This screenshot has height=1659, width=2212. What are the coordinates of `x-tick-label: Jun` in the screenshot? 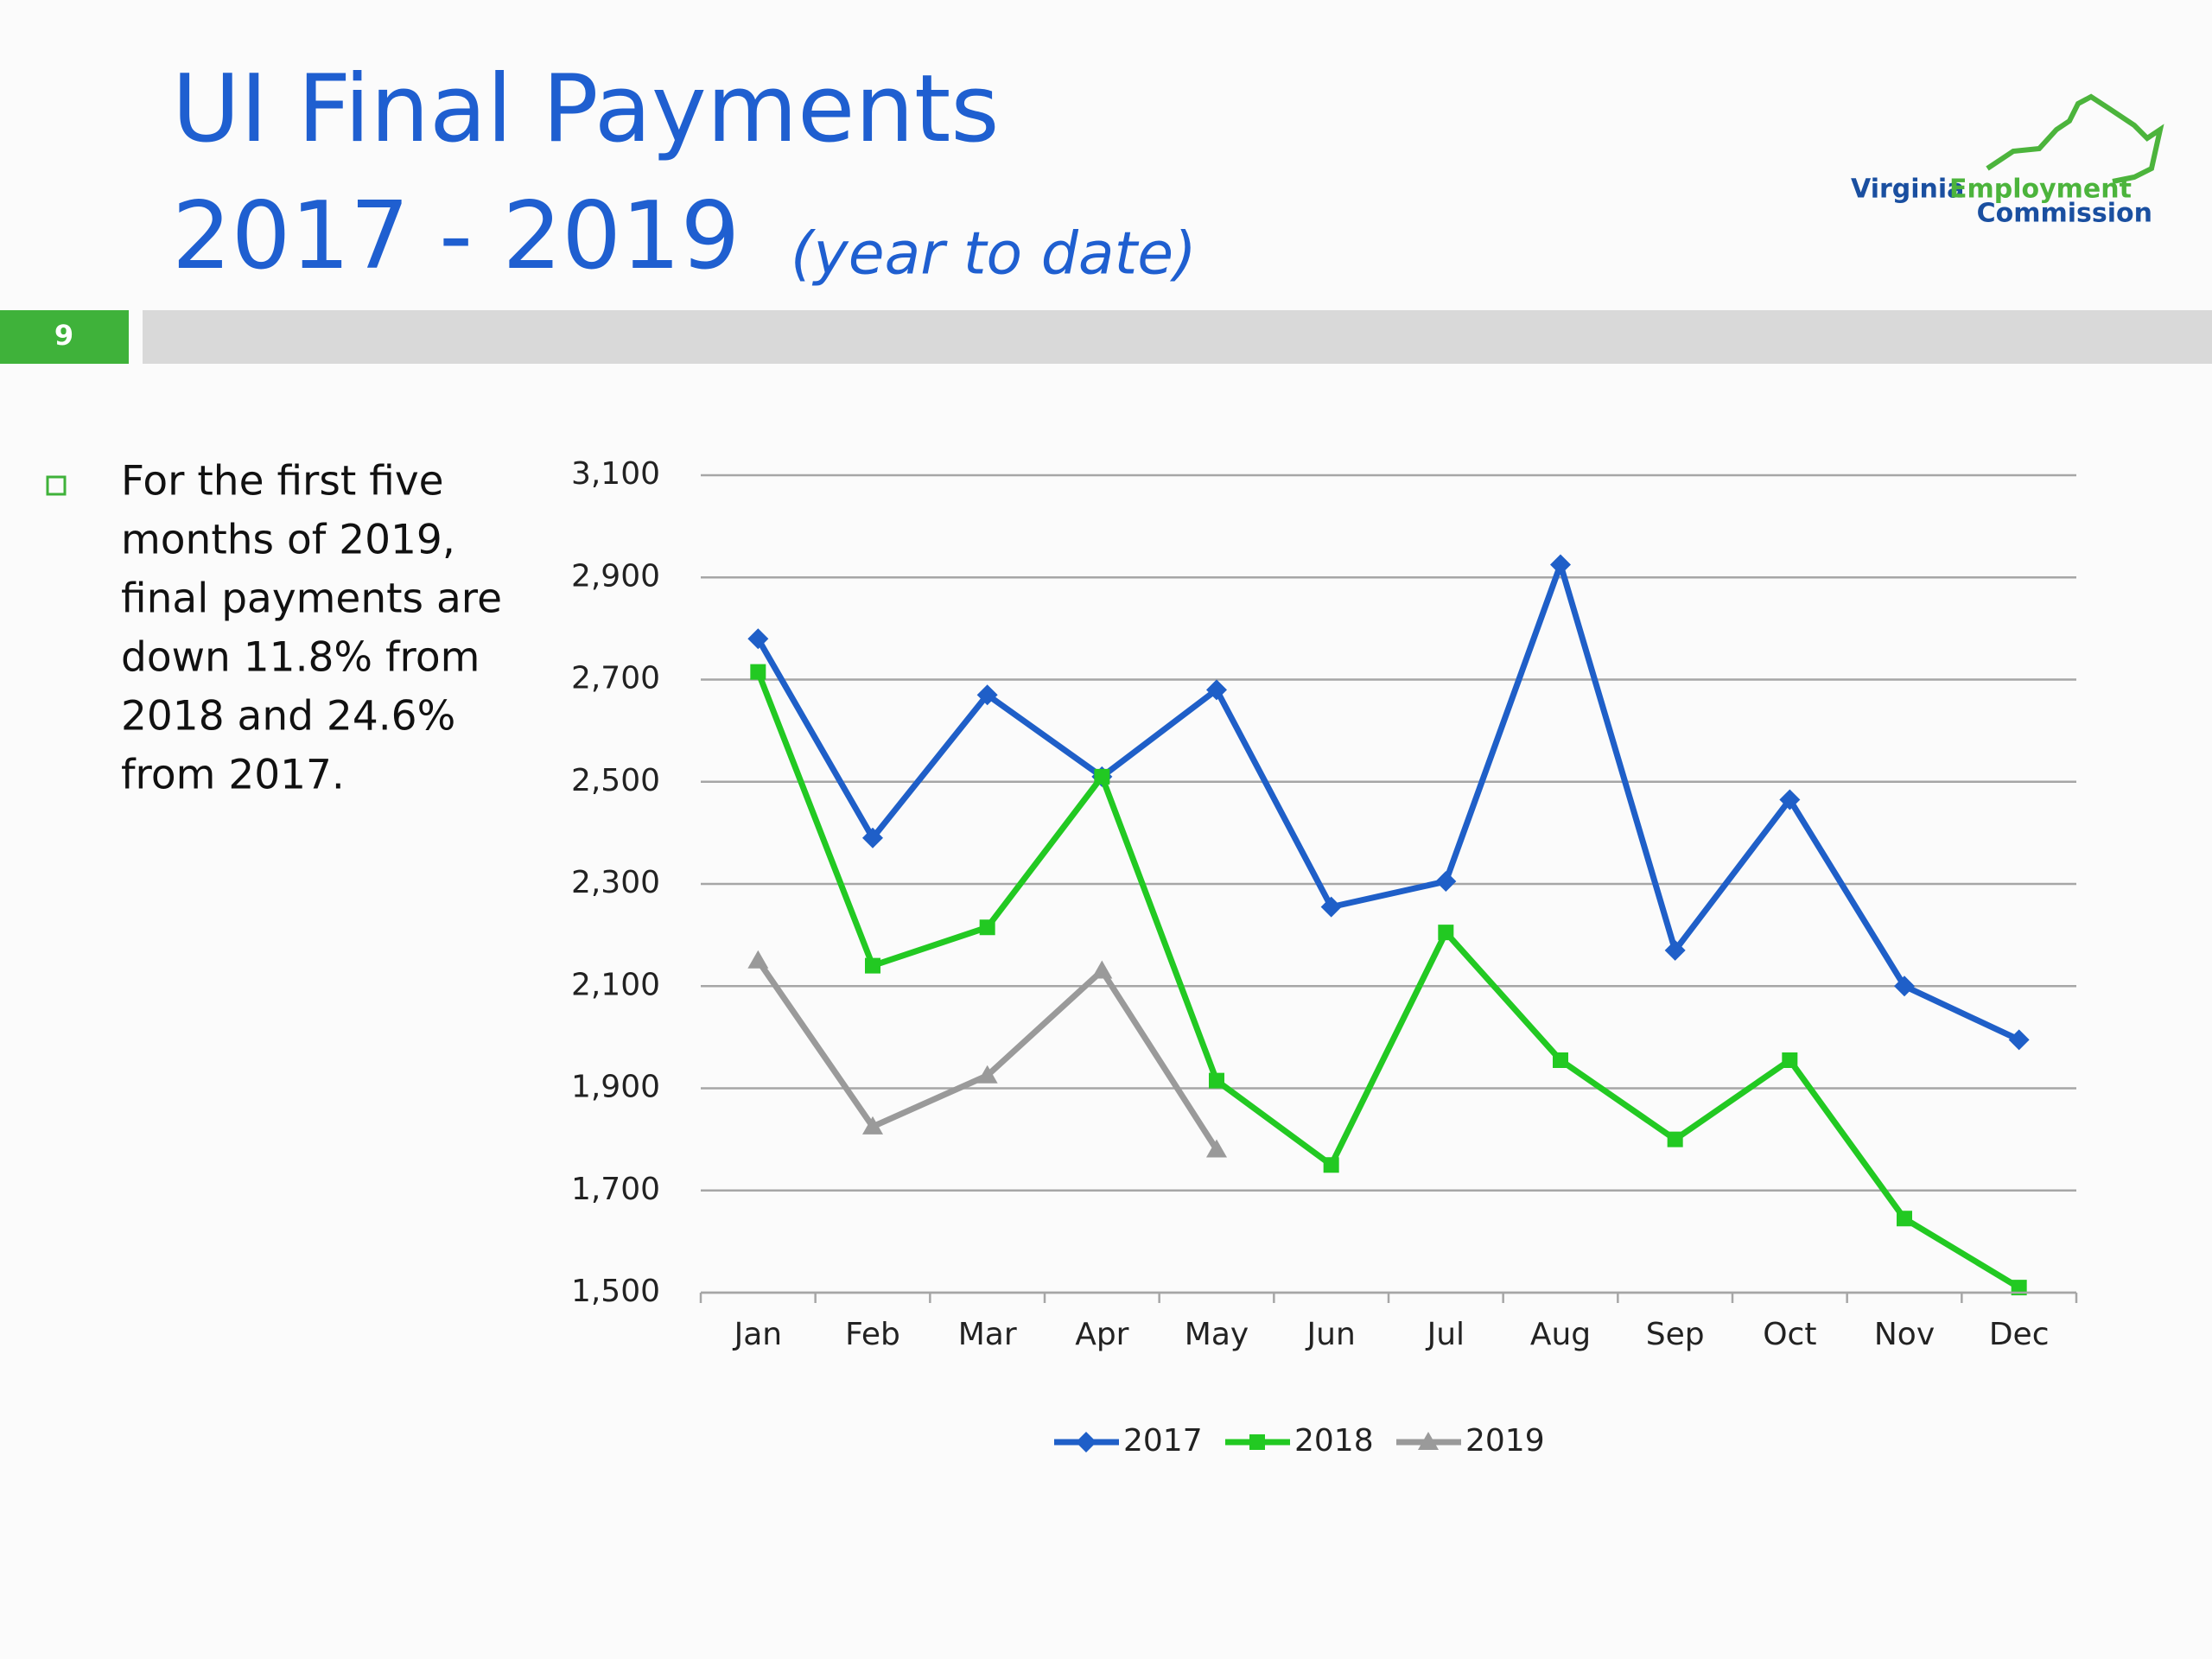 It's located at (1331, 1334).